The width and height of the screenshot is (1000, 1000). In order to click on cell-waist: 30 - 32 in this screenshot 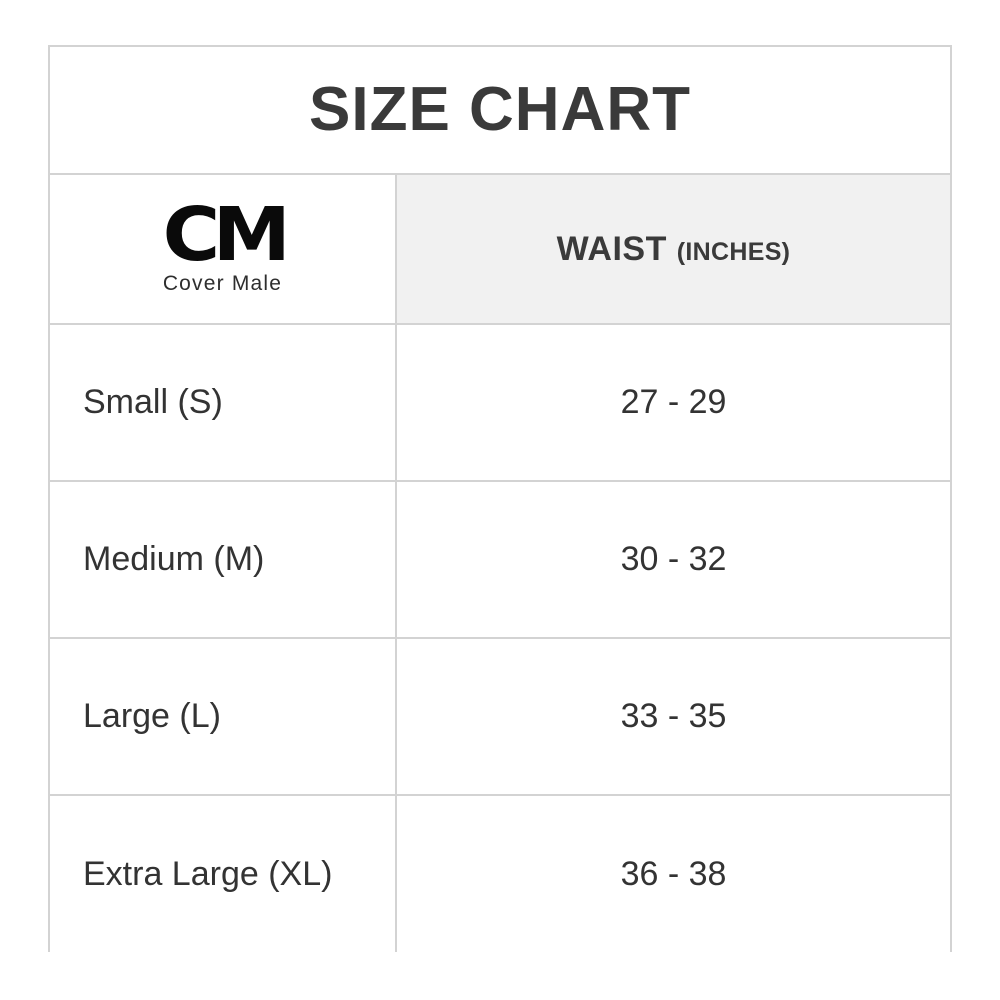, I will do `click(673, 559)`.